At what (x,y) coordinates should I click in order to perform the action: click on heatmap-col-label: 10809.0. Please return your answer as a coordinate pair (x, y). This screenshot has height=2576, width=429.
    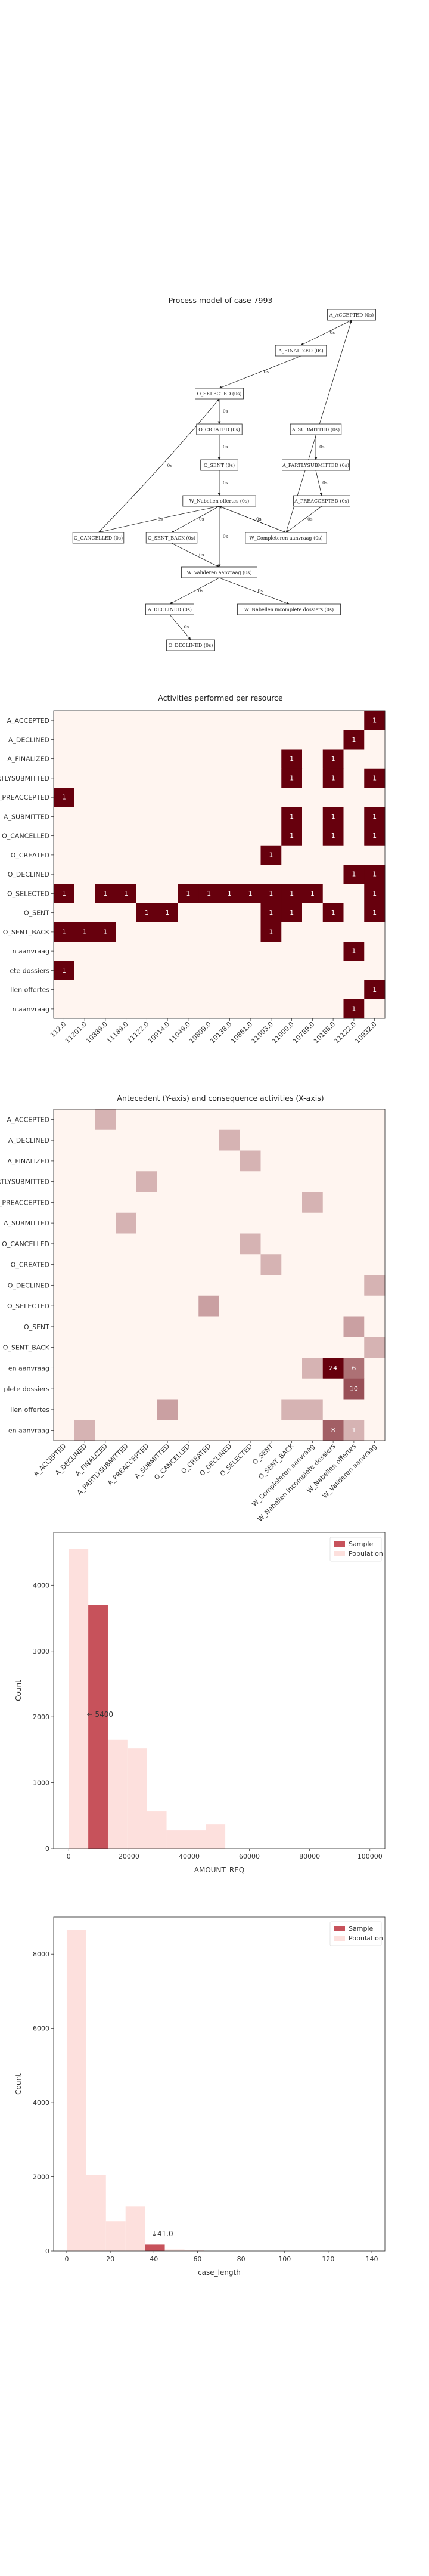
    Looking at the image, I should click on (200, 1032).